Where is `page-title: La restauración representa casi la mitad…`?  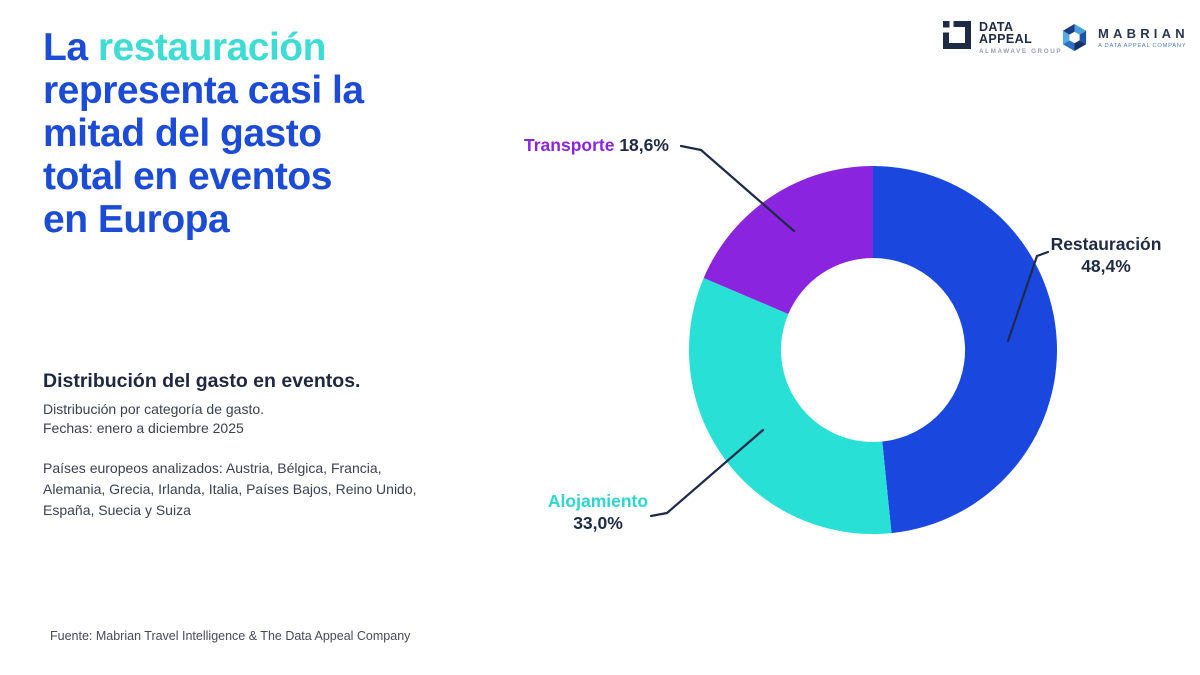
page-title: La restauración representa casi la mitad… is located at coordinates (283, 133).